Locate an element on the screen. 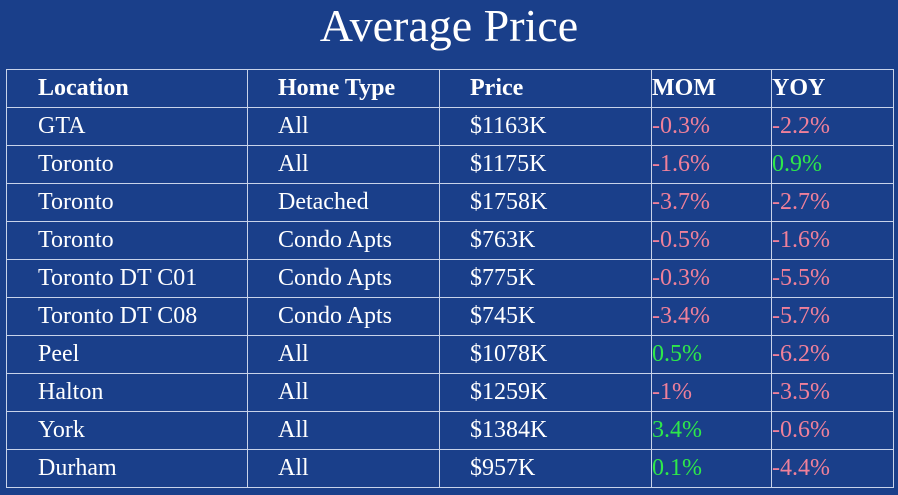 This screenshot has width=898, height=495. table-row: Peel All $1078K 0.5% -6.2% is located at coordinates (450, 354).